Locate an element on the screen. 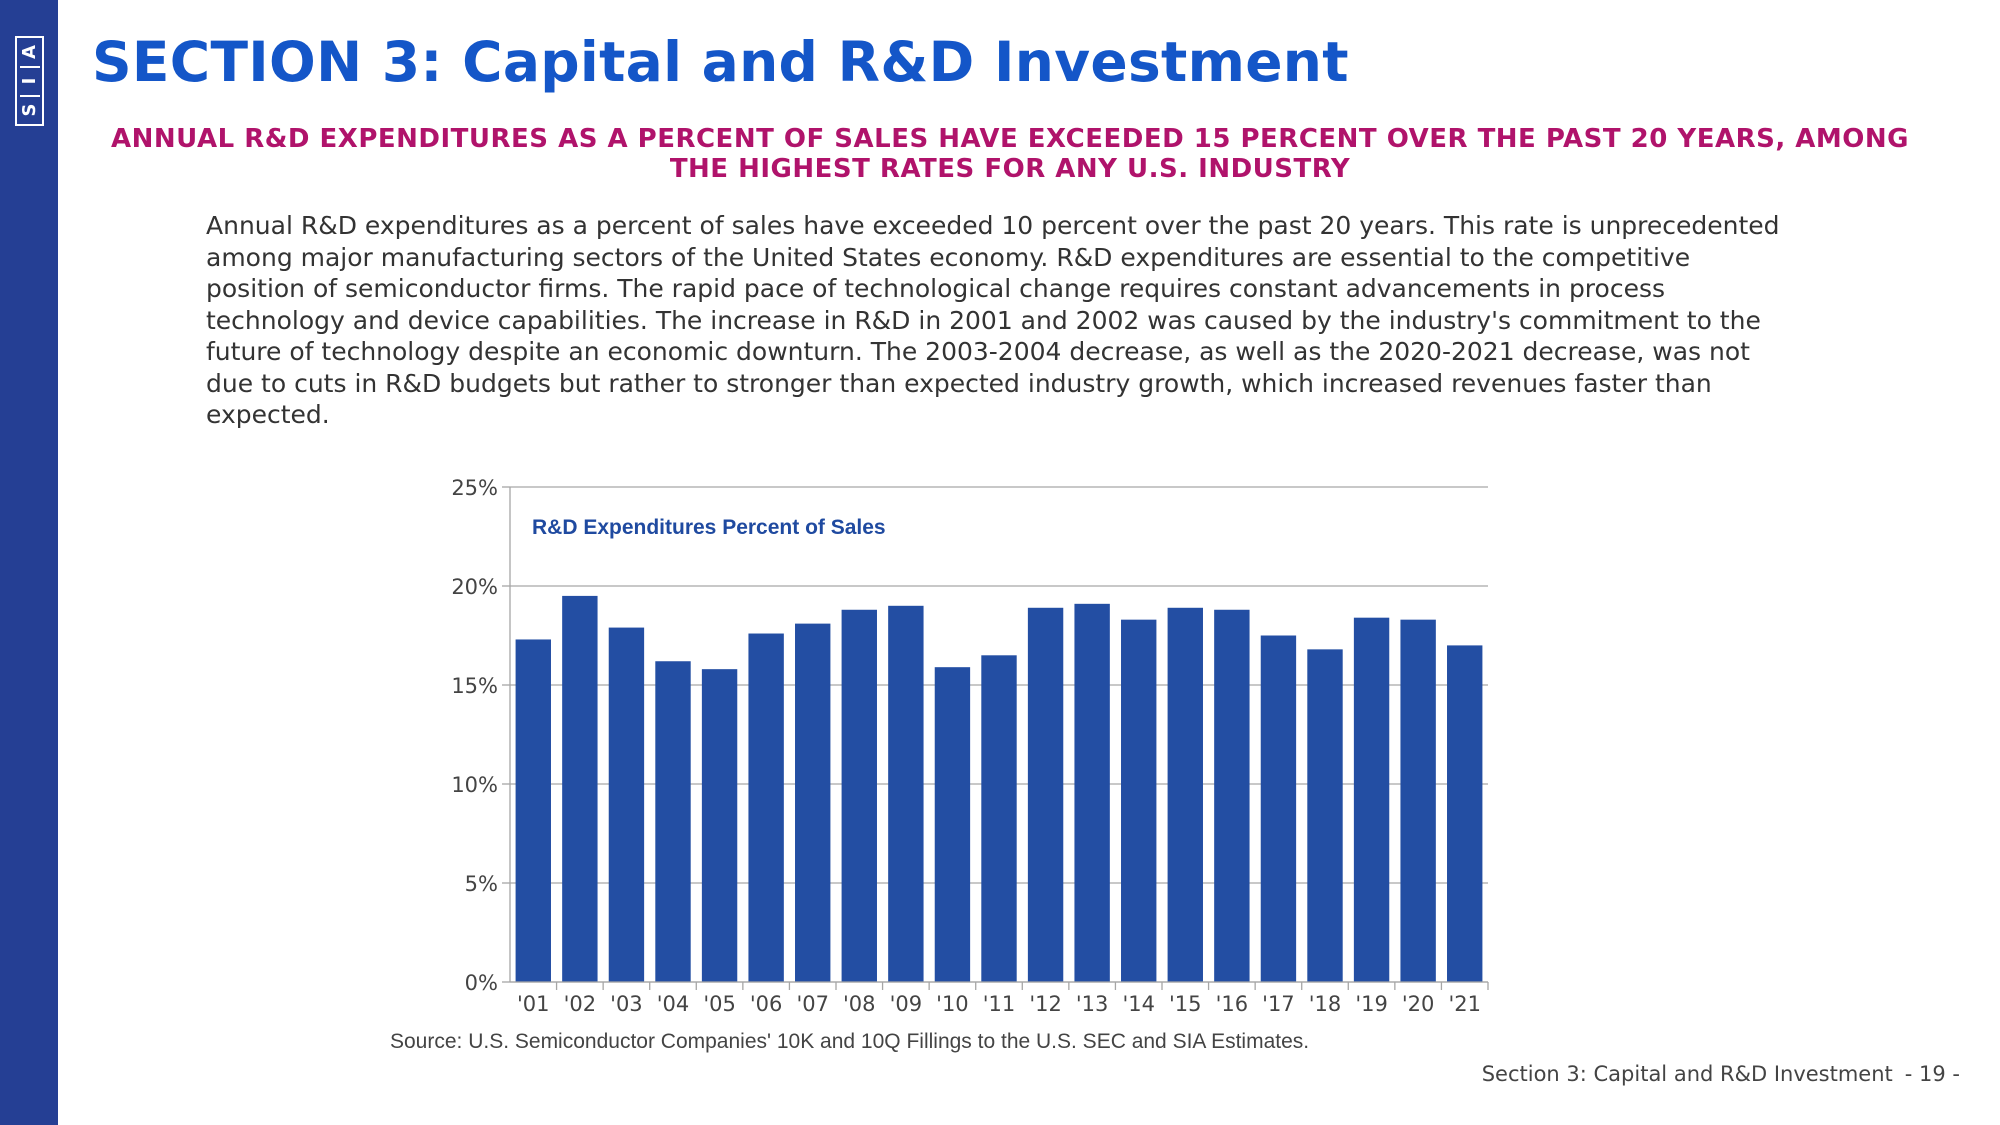  x-tick-label: '20 is located at coordinates (1418, 1004).